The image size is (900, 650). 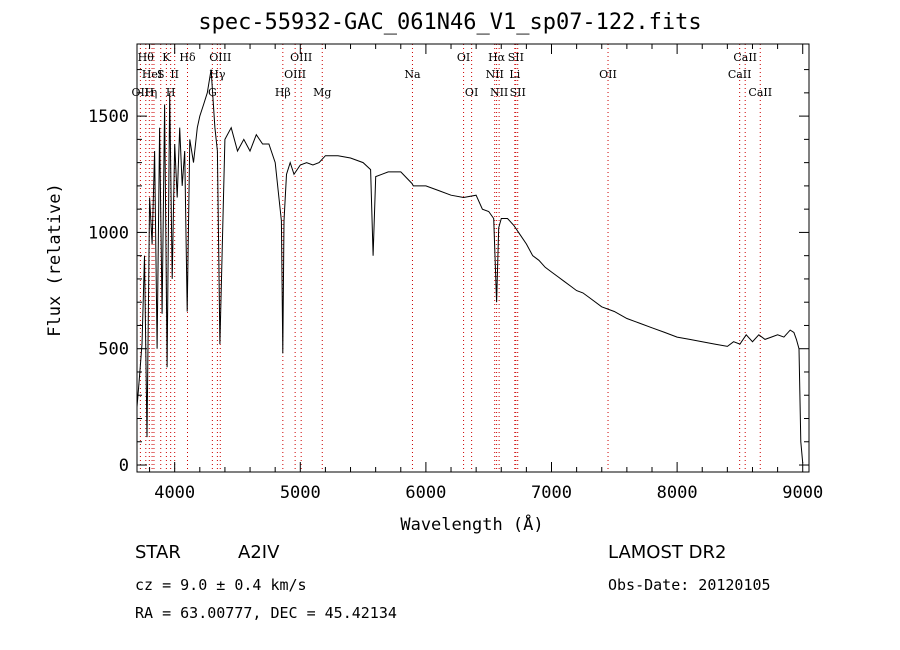 I want to click on spectral-line-label: Hγ, so click(x=217, y=74).